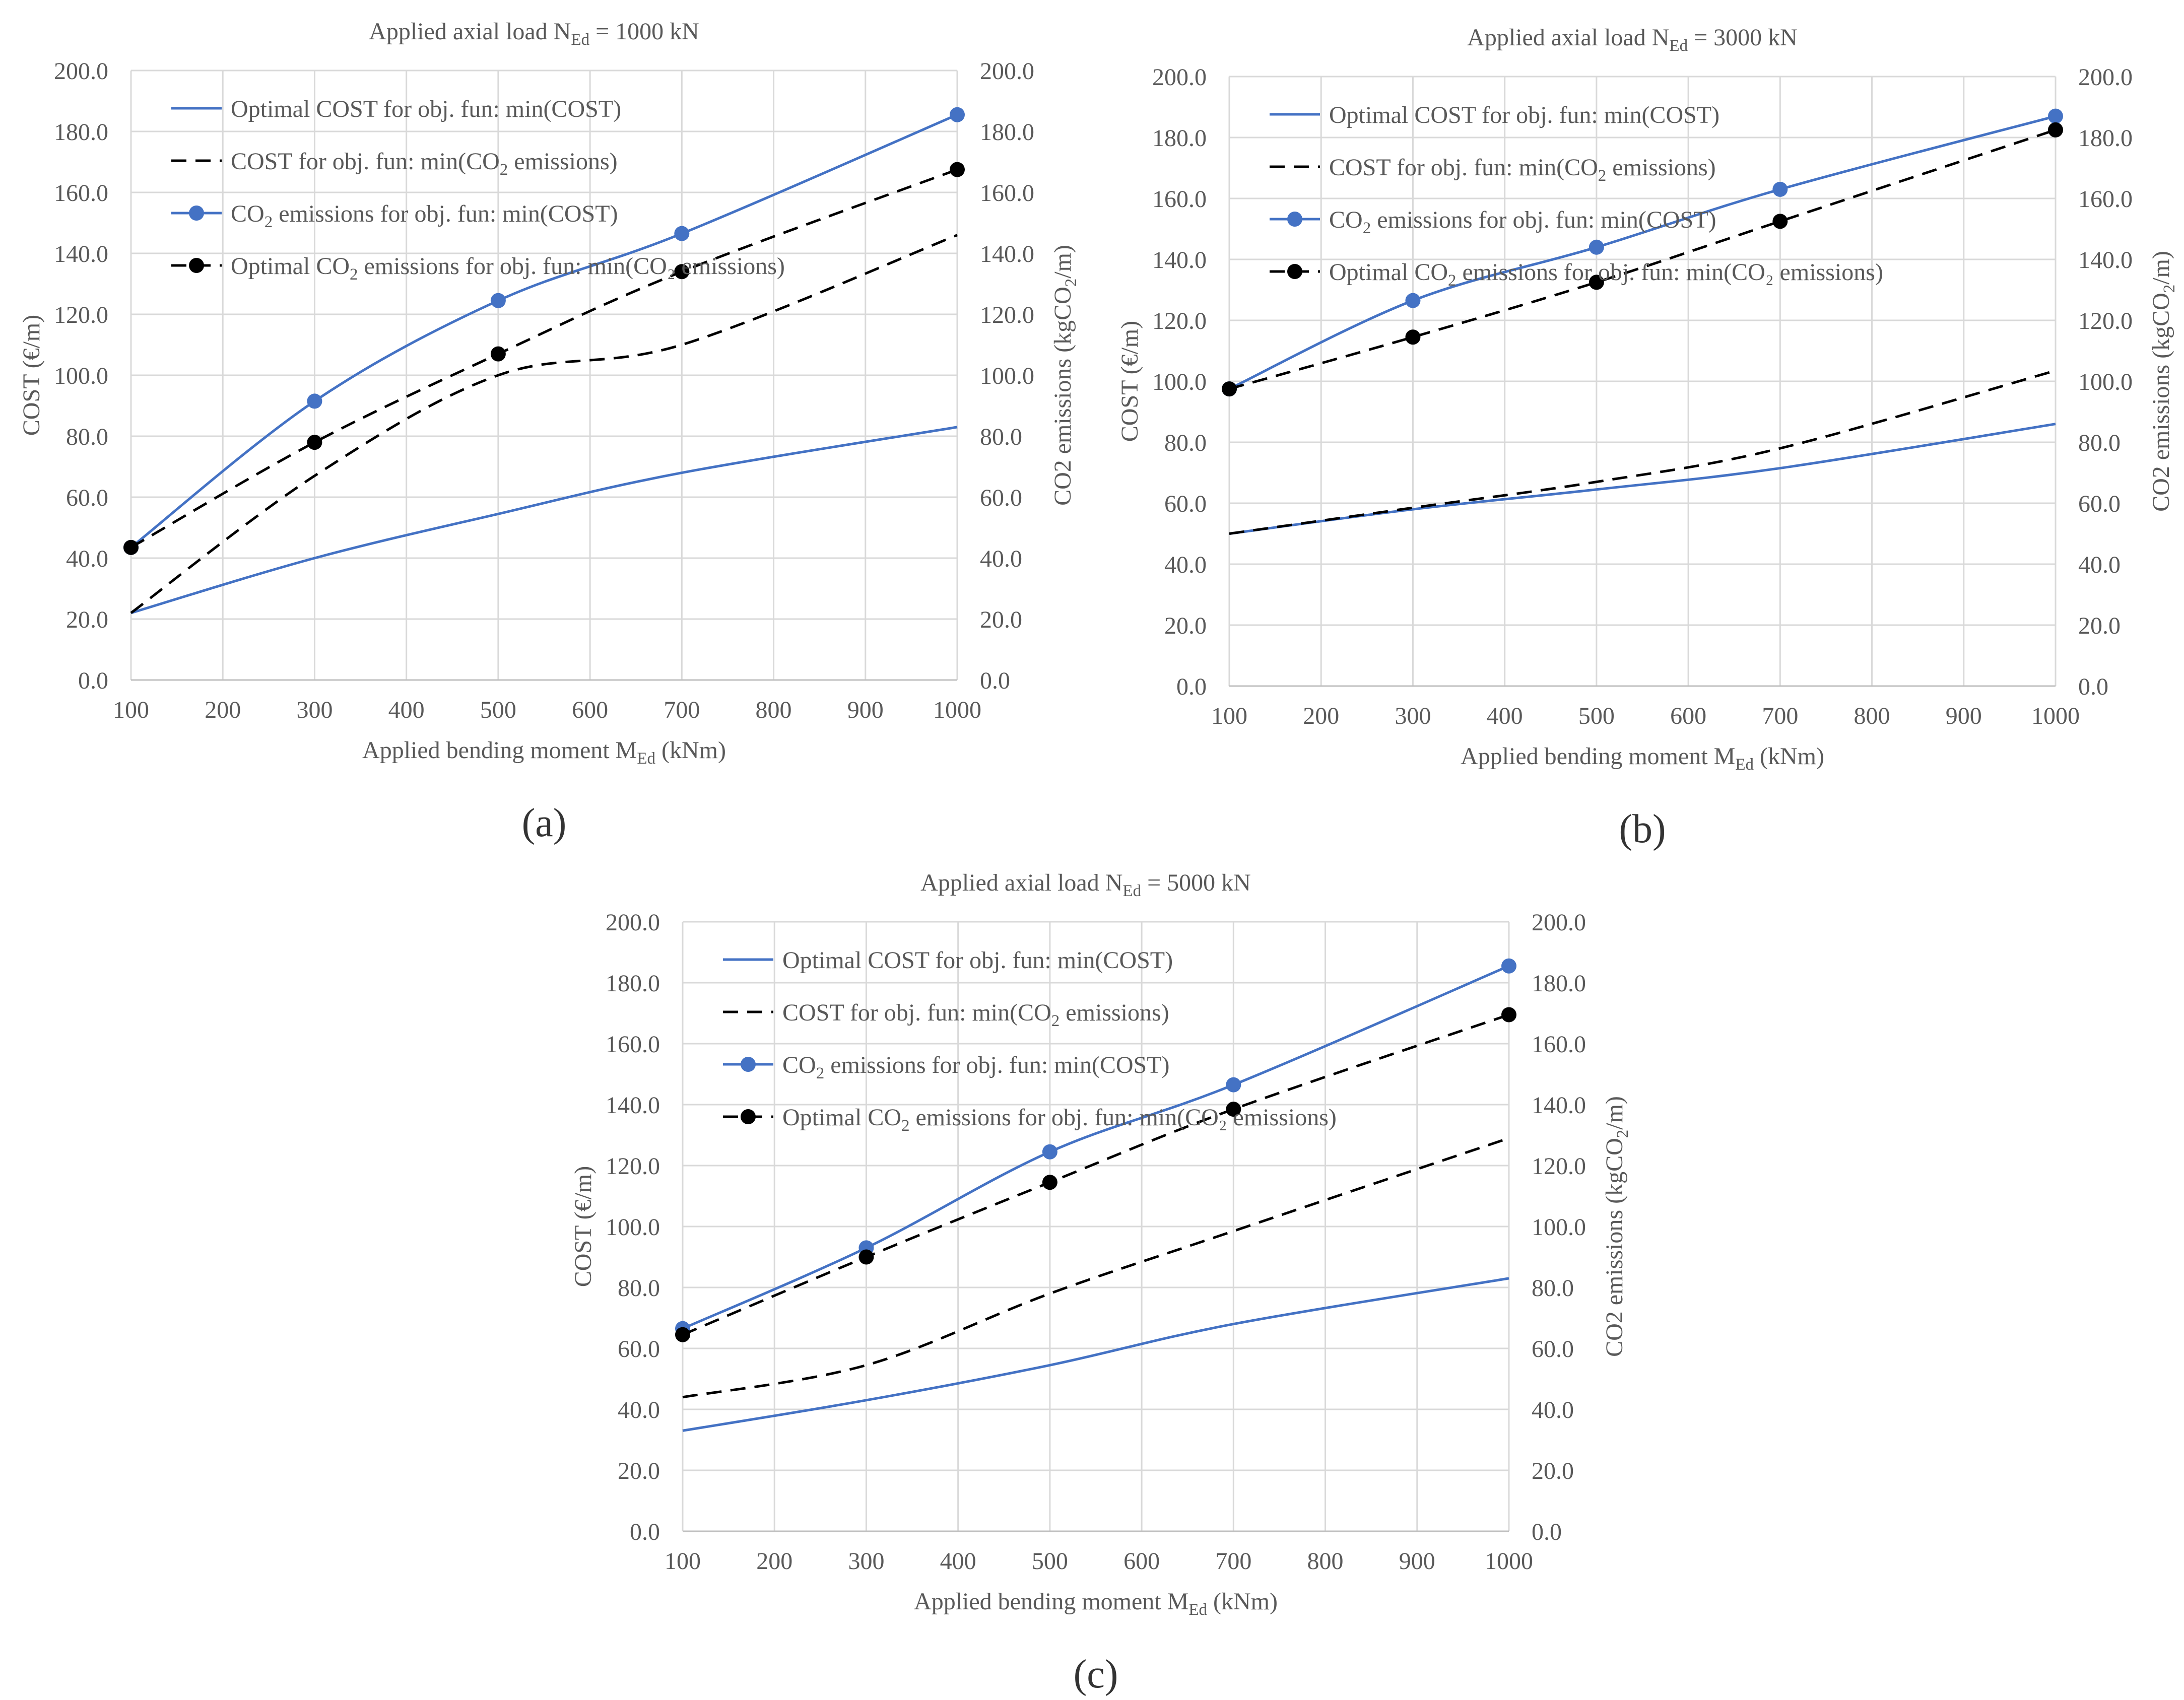  Describe the element at coordinates (774, 1561) in the screenshot. I see `x-tick-label: 200` at that location.